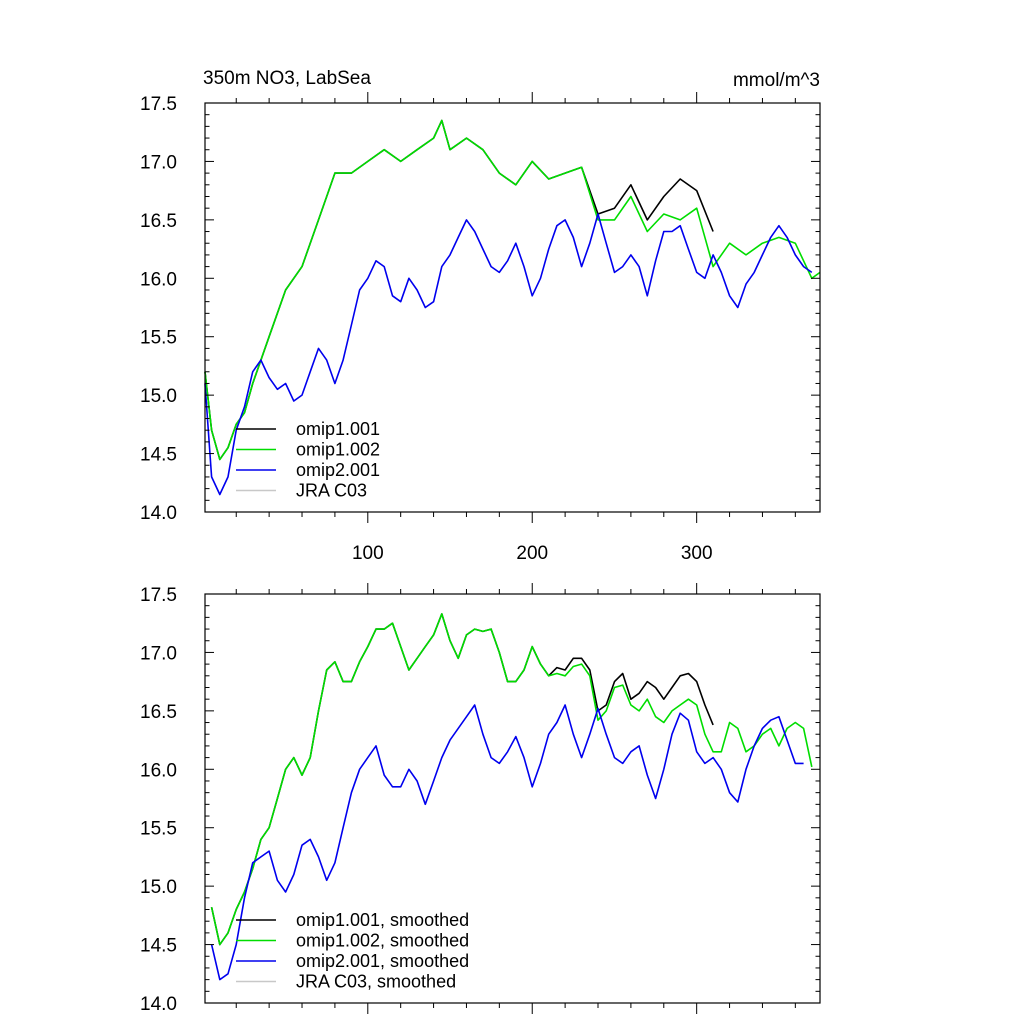 The image size is (1024, 1024). What do you see at coordinates (382, 941) in the screenshot?
I see `legend-label-2: omip1.002, smoothed` at bounding box center [382, 941].